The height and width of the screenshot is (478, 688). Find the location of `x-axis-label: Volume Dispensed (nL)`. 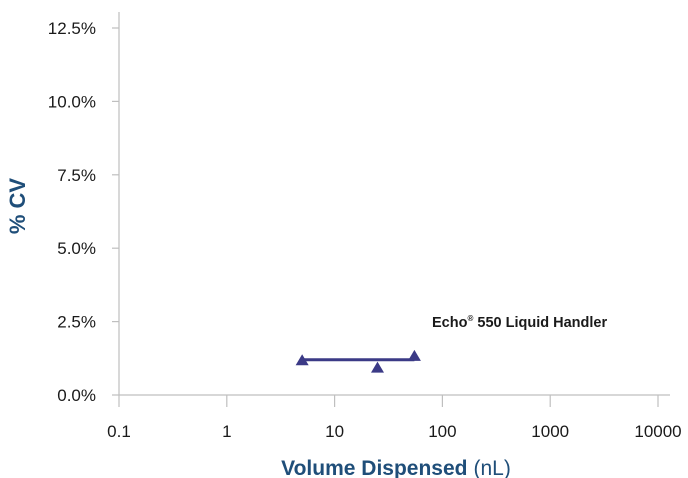

x-axis-label: Volume Dispensed (nL) is located at coordinates (396, 467).